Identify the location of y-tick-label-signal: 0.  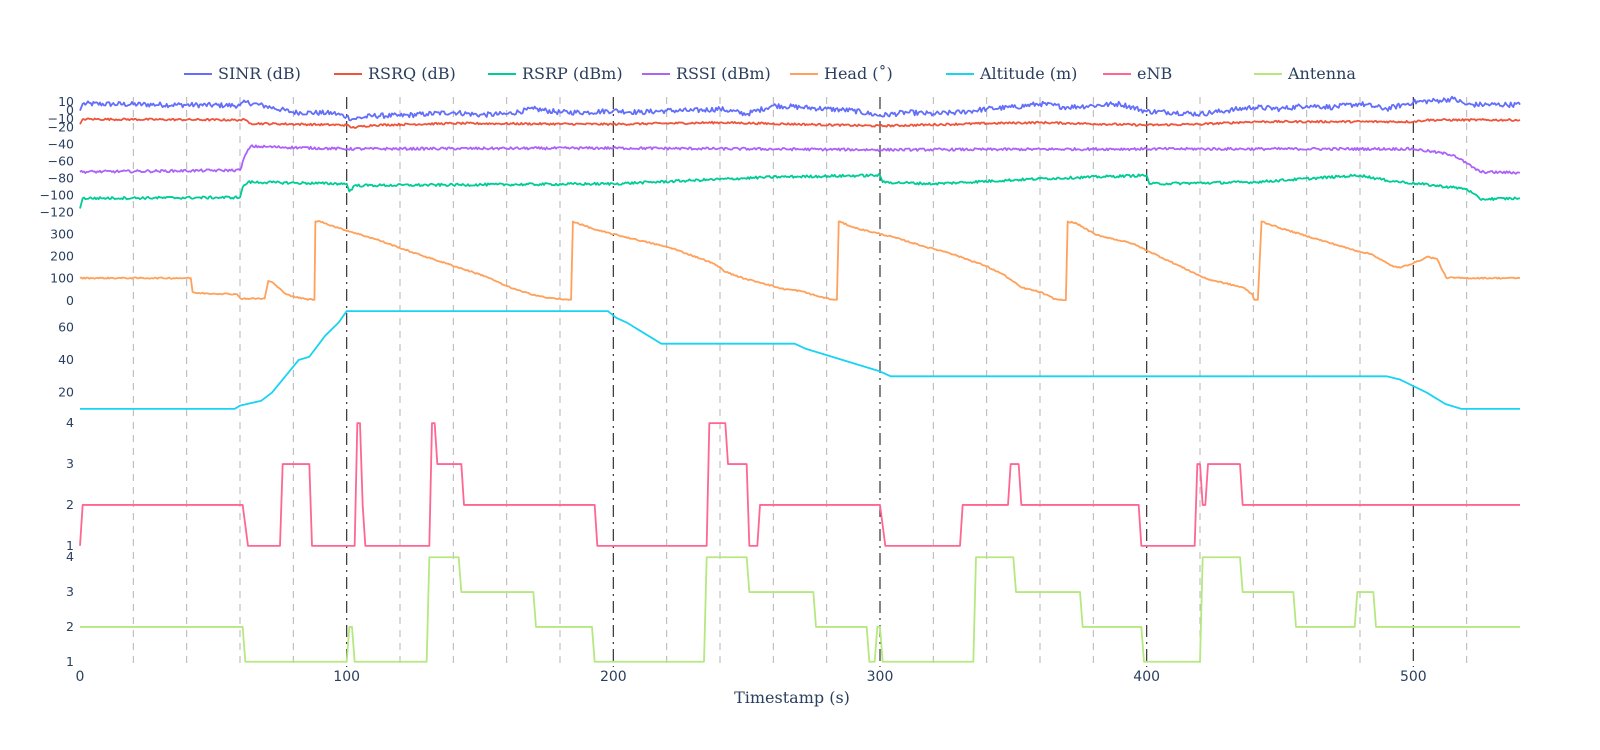
(70, 110).